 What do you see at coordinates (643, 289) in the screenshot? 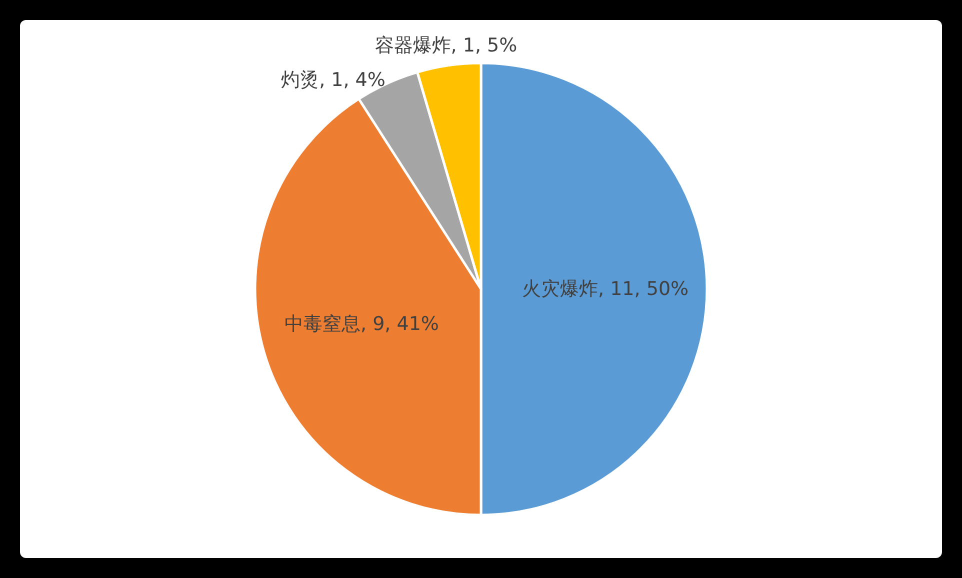
I see `data-label: , 11, 50%` at bounding box center [643, 289].